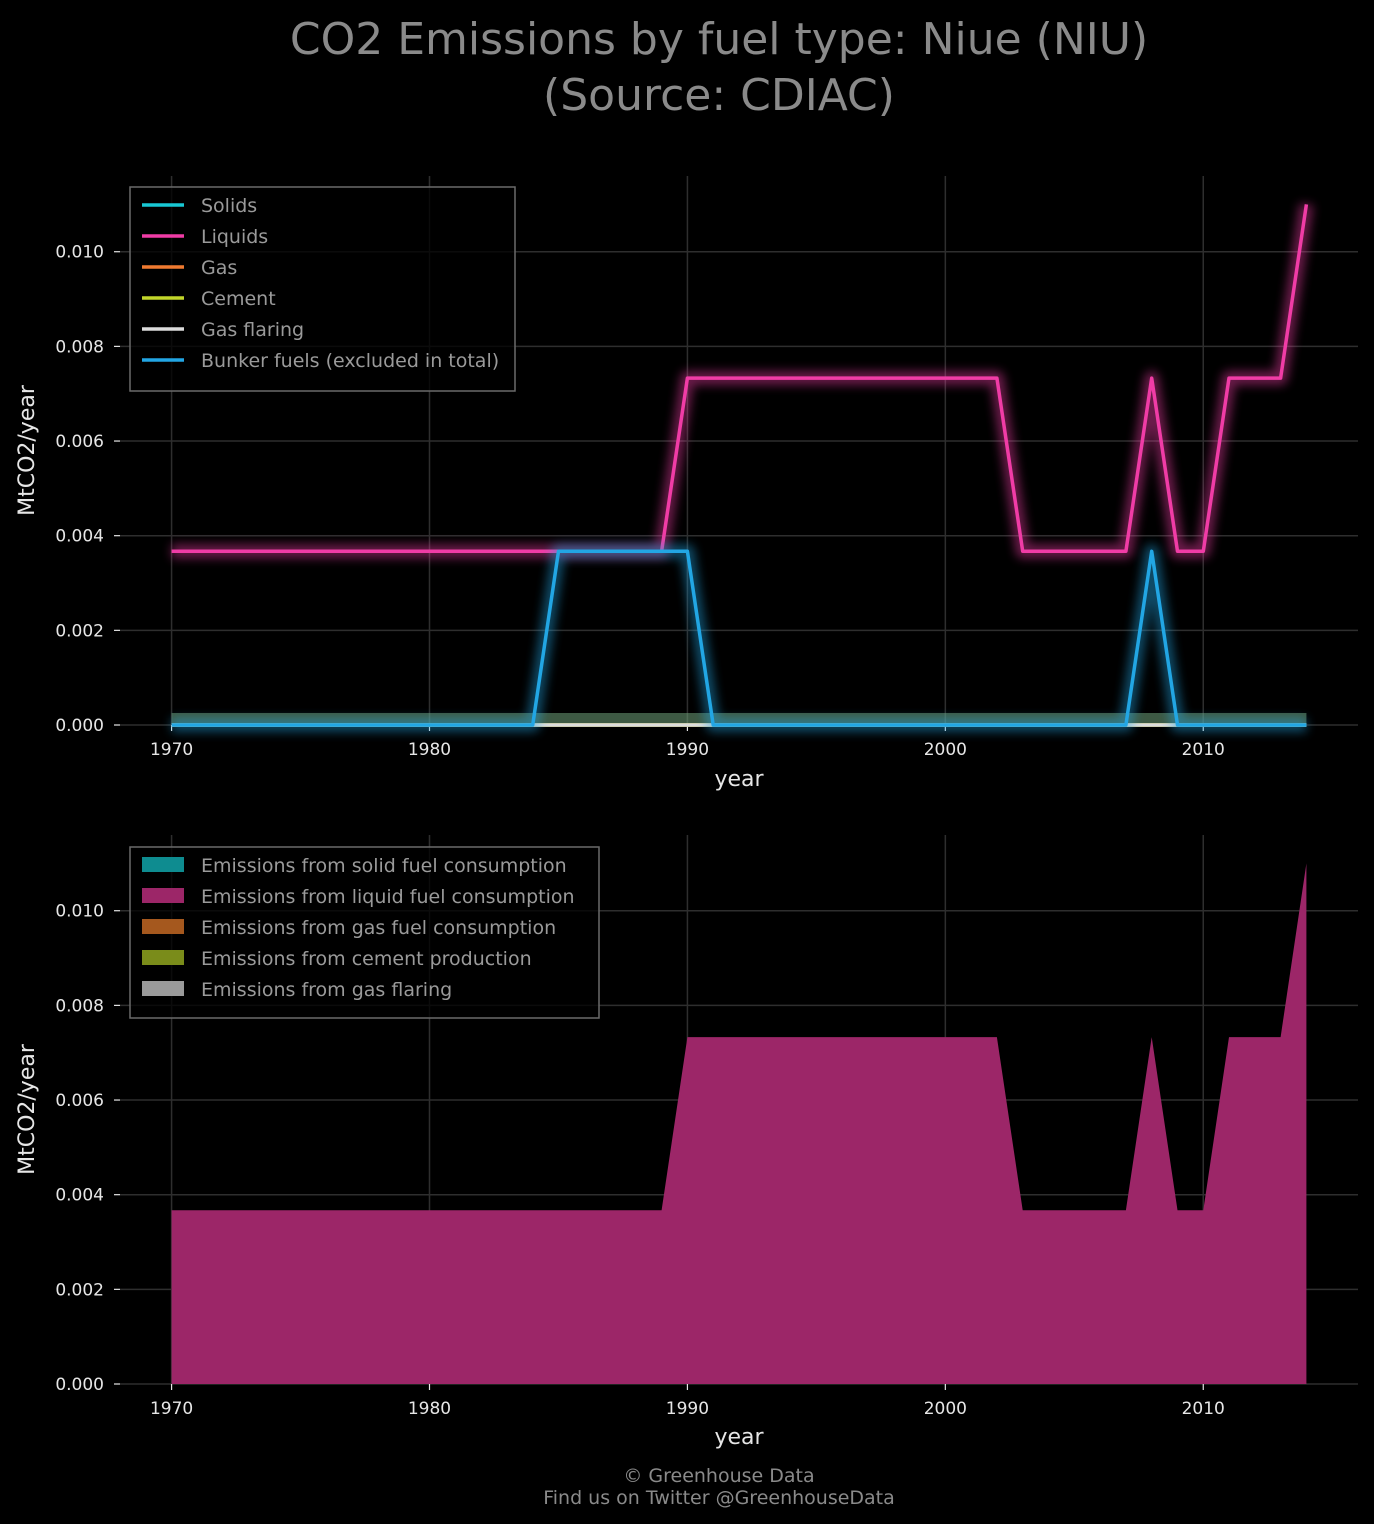  Describe the element at coordinates (219, 268) in the screenshot. I see `legend-label: Gas` at that location.